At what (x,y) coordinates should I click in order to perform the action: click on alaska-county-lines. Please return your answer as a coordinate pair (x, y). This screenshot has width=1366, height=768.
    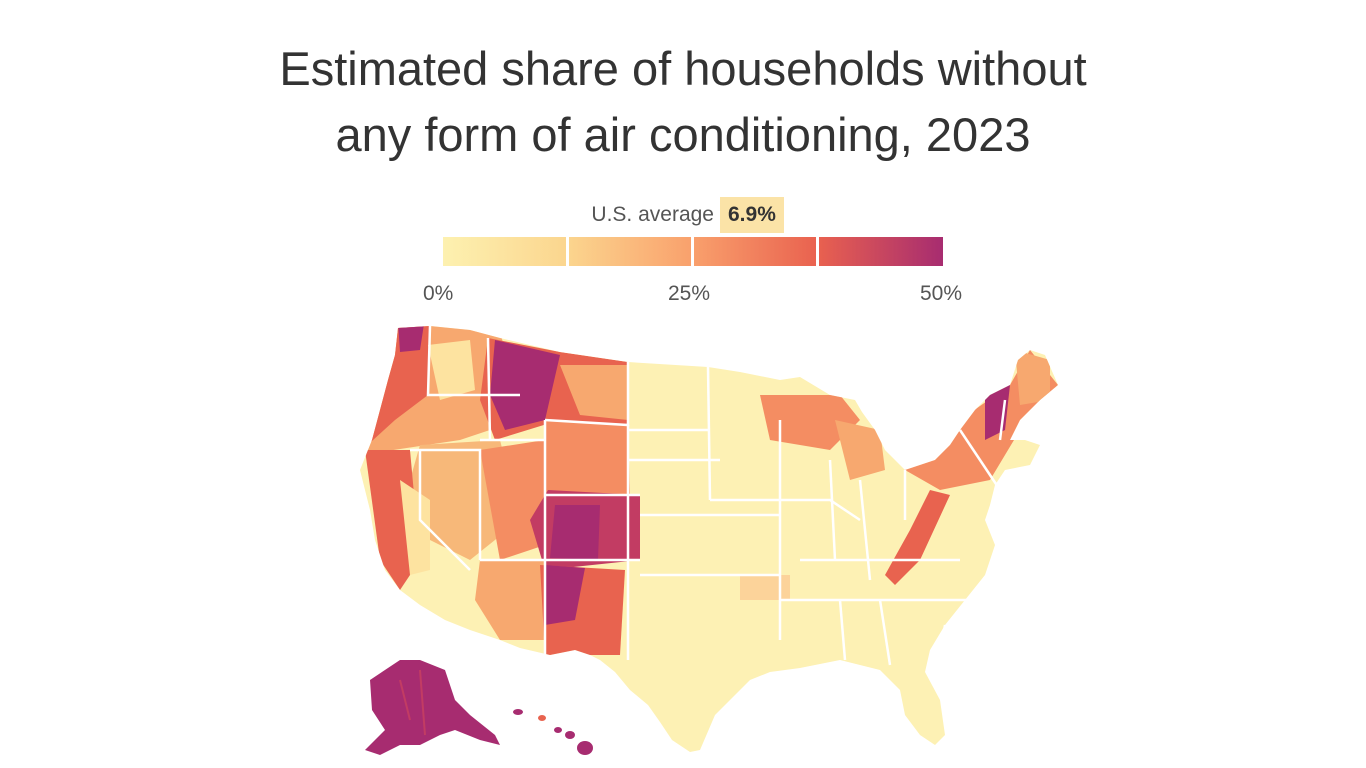
    Looking at the image, I should click on (412, 702).